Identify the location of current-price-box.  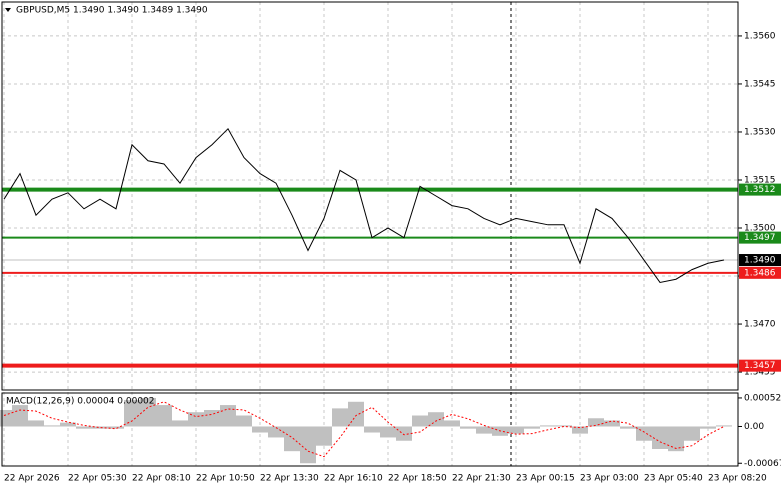
(760, 260).